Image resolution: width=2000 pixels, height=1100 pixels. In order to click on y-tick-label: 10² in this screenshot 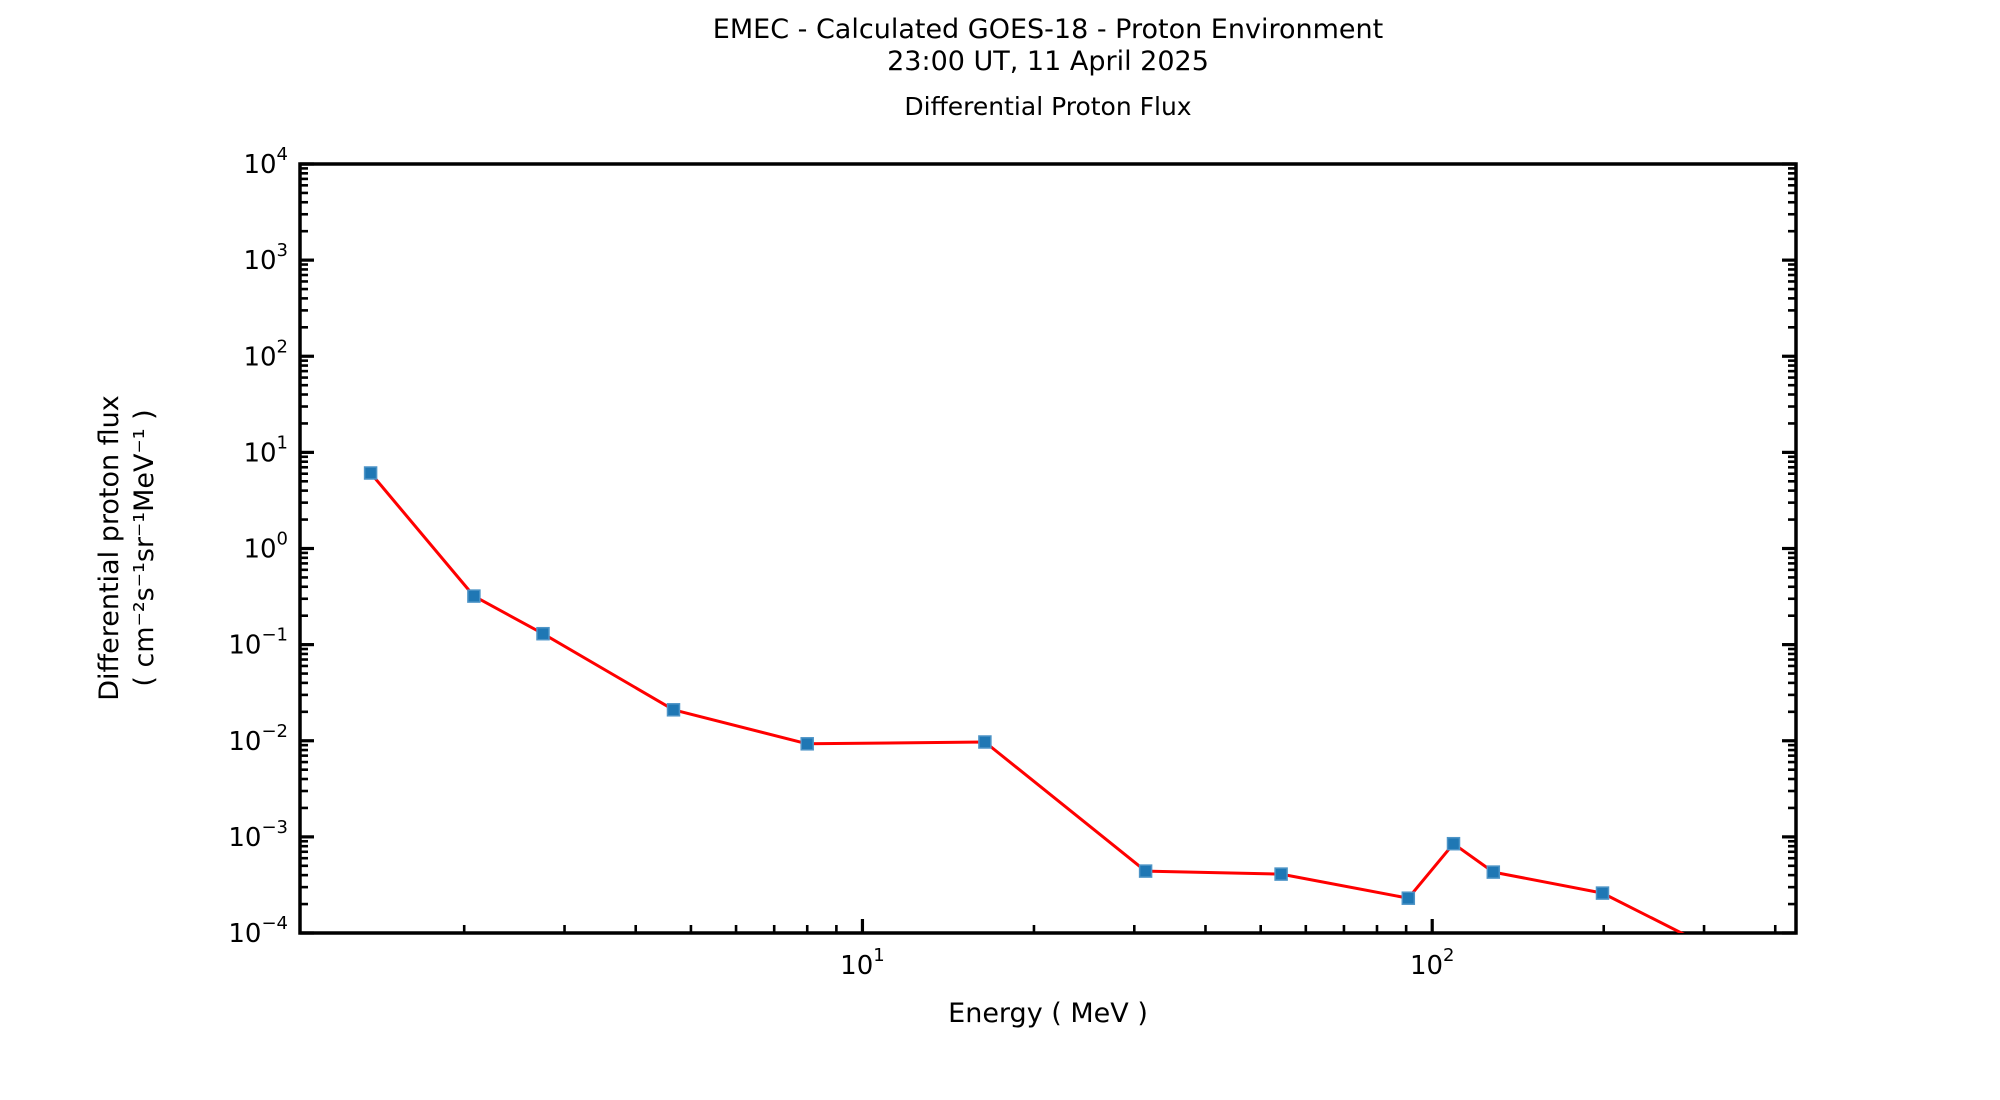, I will do `click(265, 354)`.